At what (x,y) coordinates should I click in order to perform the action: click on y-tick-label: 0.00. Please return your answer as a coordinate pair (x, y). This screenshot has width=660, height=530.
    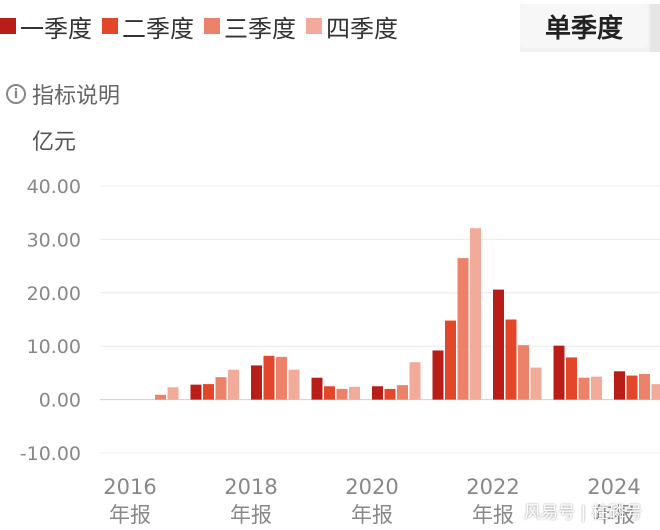
    Looking at the image, I should click on (60, 401).